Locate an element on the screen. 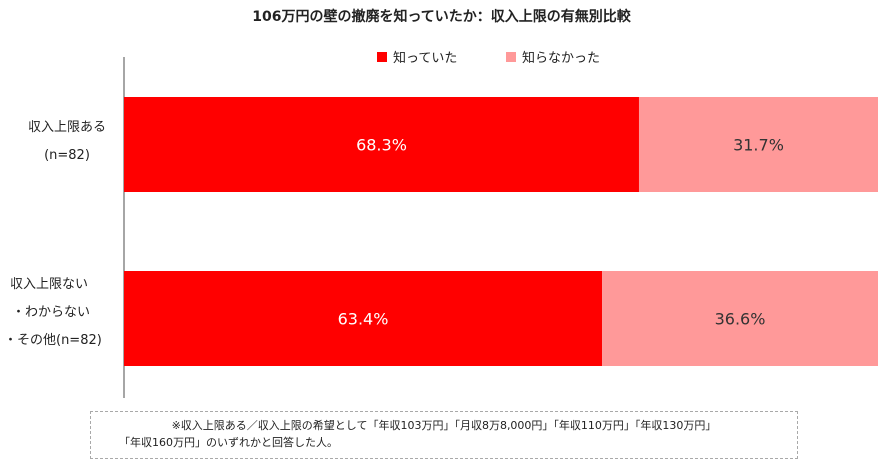 The height and width of the screenshot is (469, 883). data-label-did-not-know-1: 31.7% is located at coordinates (758, 145).